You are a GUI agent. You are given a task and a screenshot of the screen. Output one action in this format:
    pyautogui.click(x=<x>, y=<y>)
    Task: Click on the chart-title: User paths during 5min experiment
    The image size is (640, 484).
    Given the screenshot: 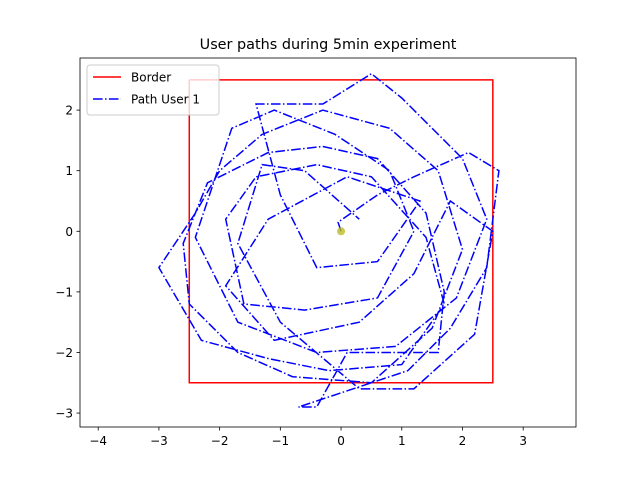 What is the action you would take?
    pyautogui.click(x=328, y=45)
    